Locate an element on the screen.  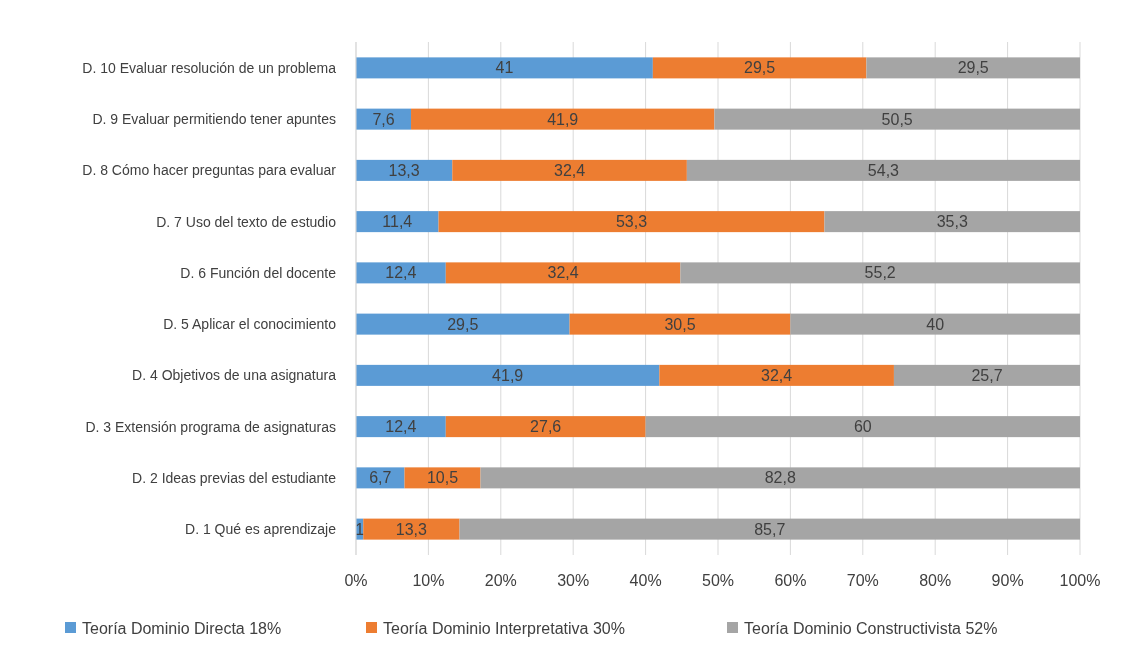
x-tick-label: 50% is located at coordinates (718, 580).